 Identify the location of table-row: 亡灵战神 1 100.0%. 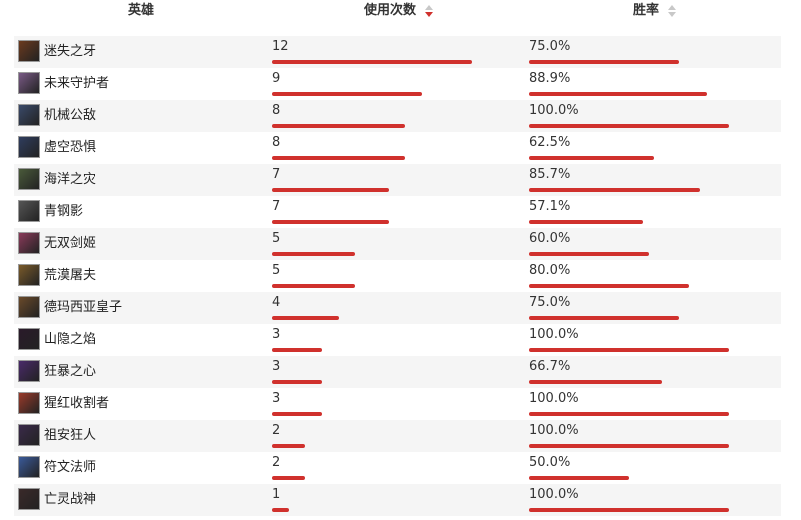
(400, 500).